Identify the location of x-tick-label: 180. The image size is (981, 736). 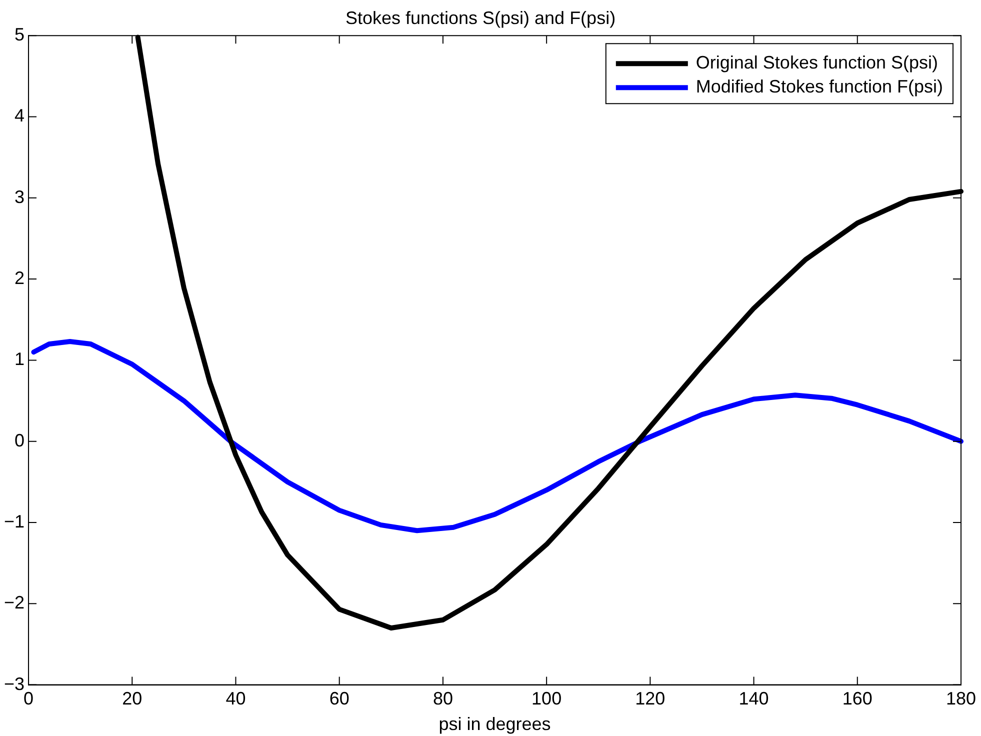
(961, 698).